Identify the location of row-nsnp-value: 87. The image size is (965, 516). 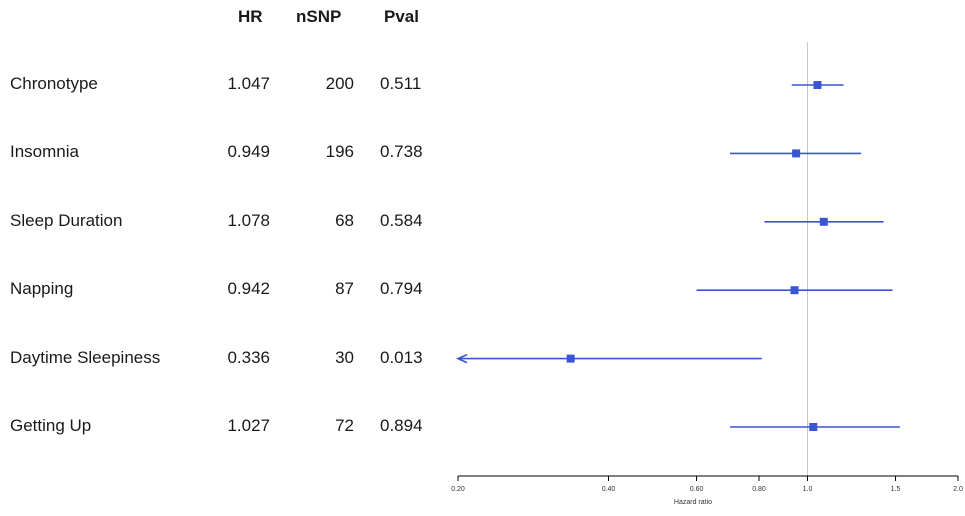
(344, 289).